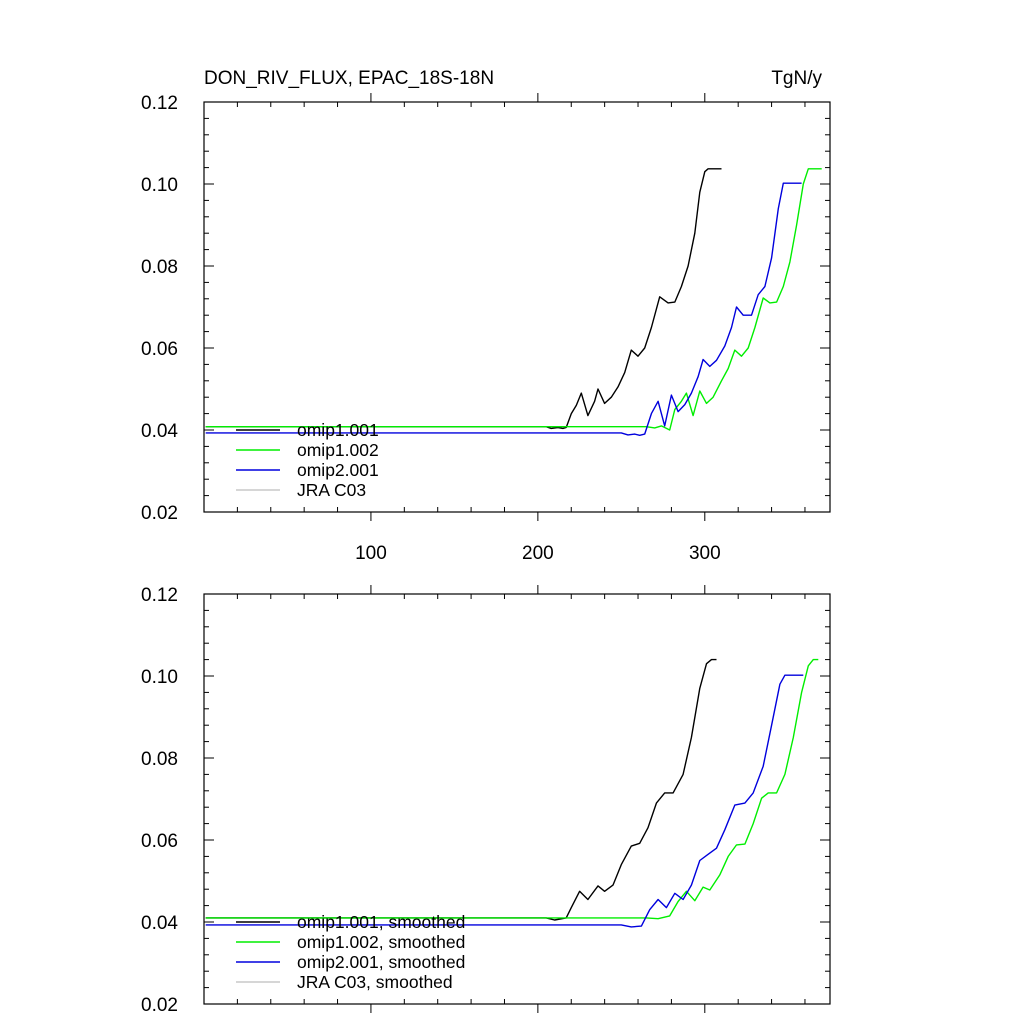 This screenshot has height=1024, width=1024. Describe the element at coordinates (381, 962) in the screenshot. I see `legend-label: omip2.001, smoothed` at that location.